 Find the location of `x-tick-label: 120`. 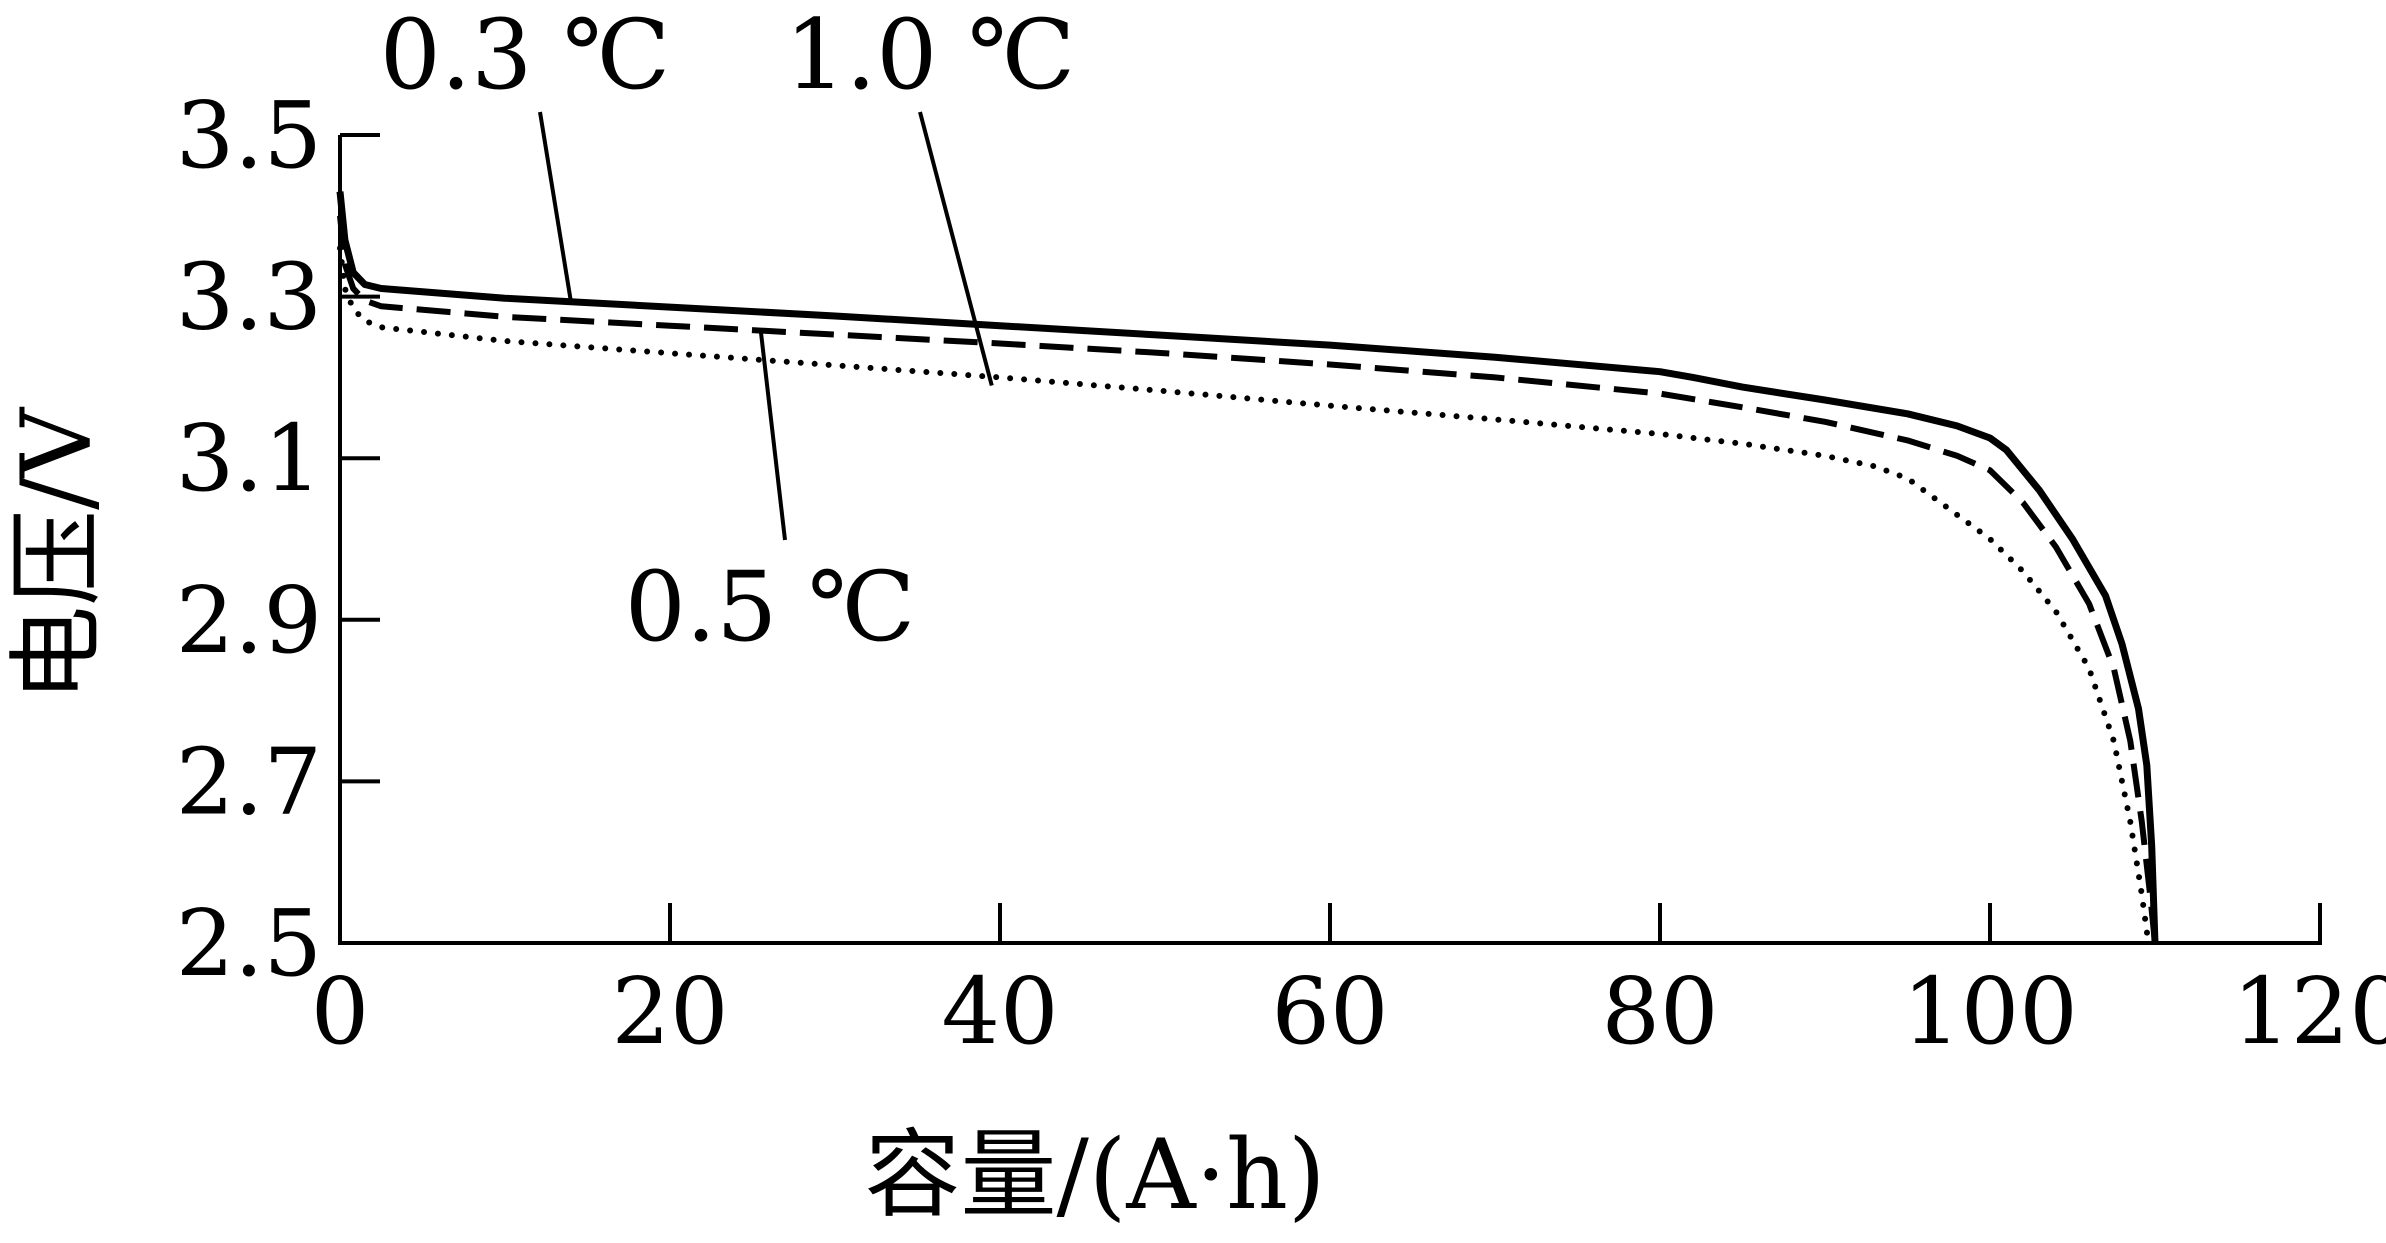

x-tick-label: 120 is located at coordinates (2309, 1011).